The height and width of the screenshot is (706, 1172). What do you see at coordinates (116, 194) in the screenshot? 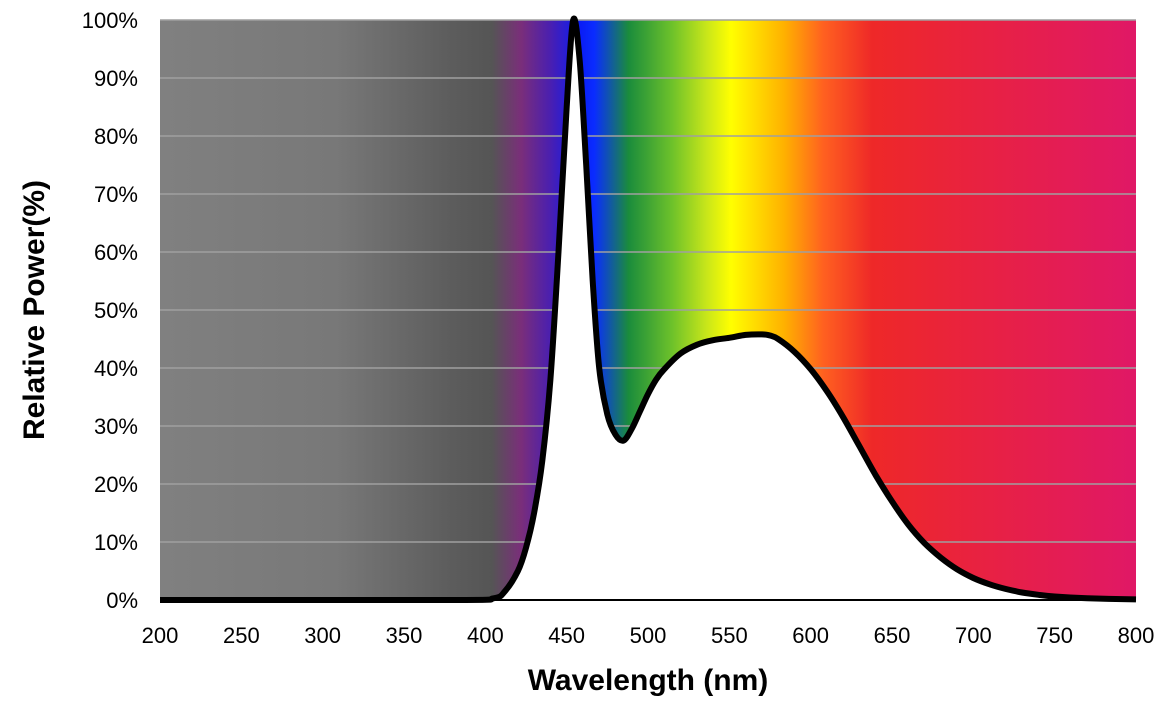
I see `y-tick-label: 70%` at bounding box center [116, 194].